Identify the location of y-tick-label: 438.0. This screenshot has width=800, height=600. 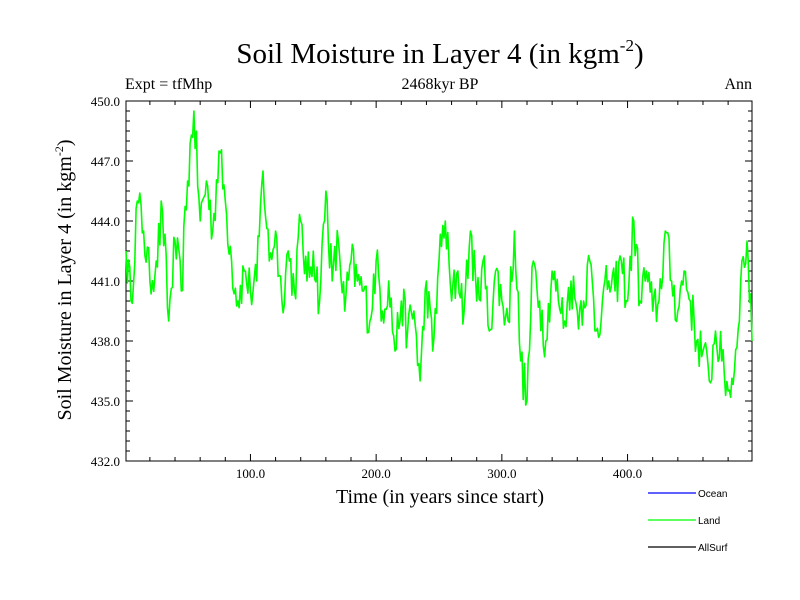
(105, 341).